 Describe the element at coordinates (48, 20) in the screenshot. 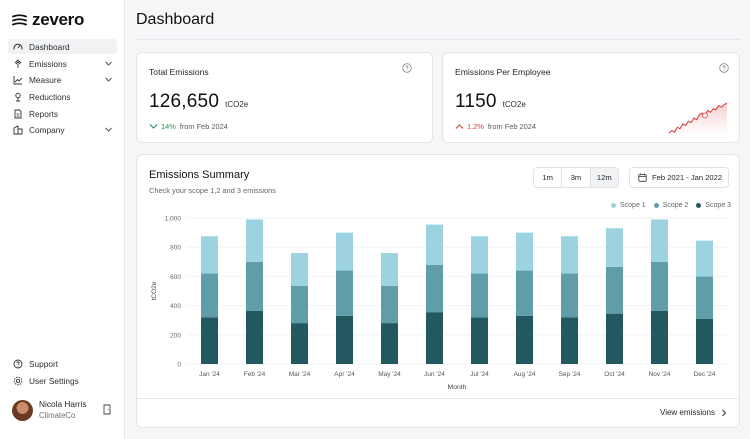

I see `brand-logo: zevero` at that location.